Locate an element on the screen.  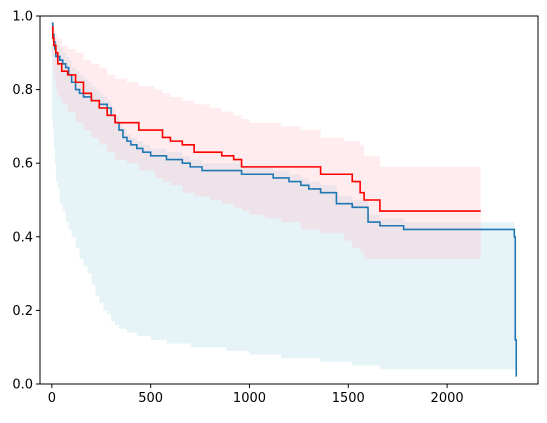
x-tick-label: 500 is located at coordinates (150, 398).